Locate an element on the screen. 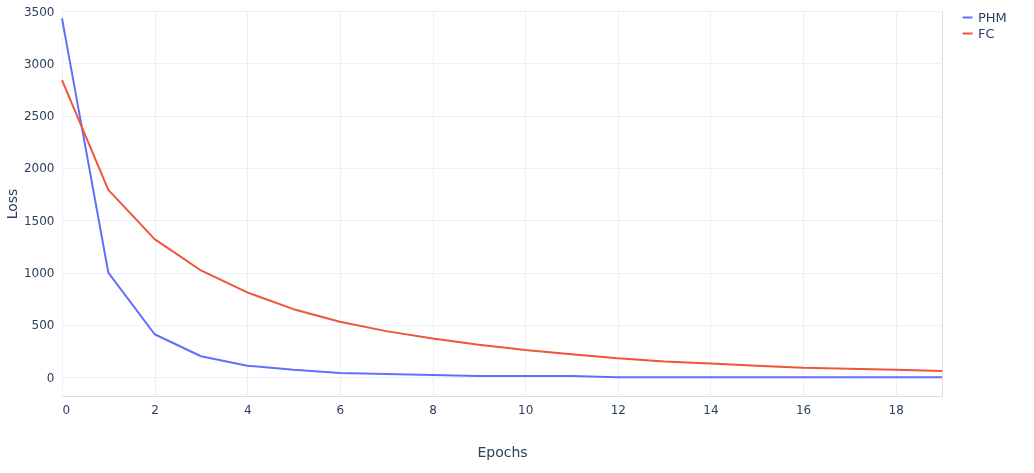  y-tick-label: 1000 is located at coordinates (39, 273).